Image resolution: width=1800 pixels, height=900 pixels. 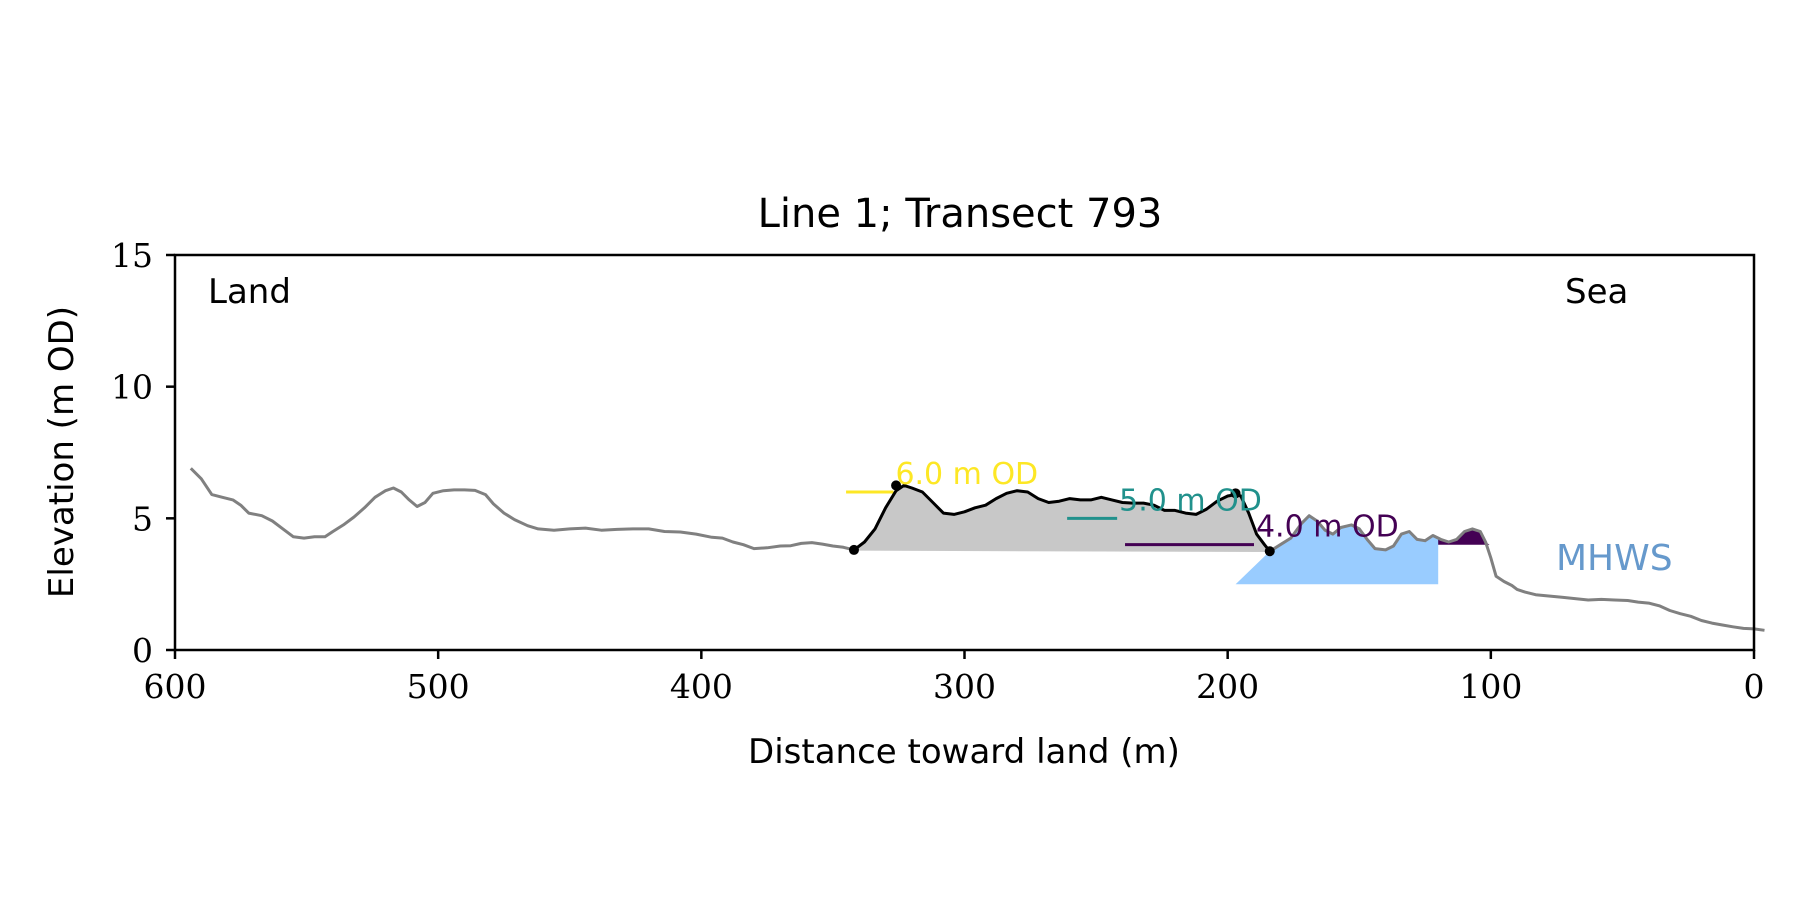 I want to click on land-label: Land, so click(x=249, y=292).